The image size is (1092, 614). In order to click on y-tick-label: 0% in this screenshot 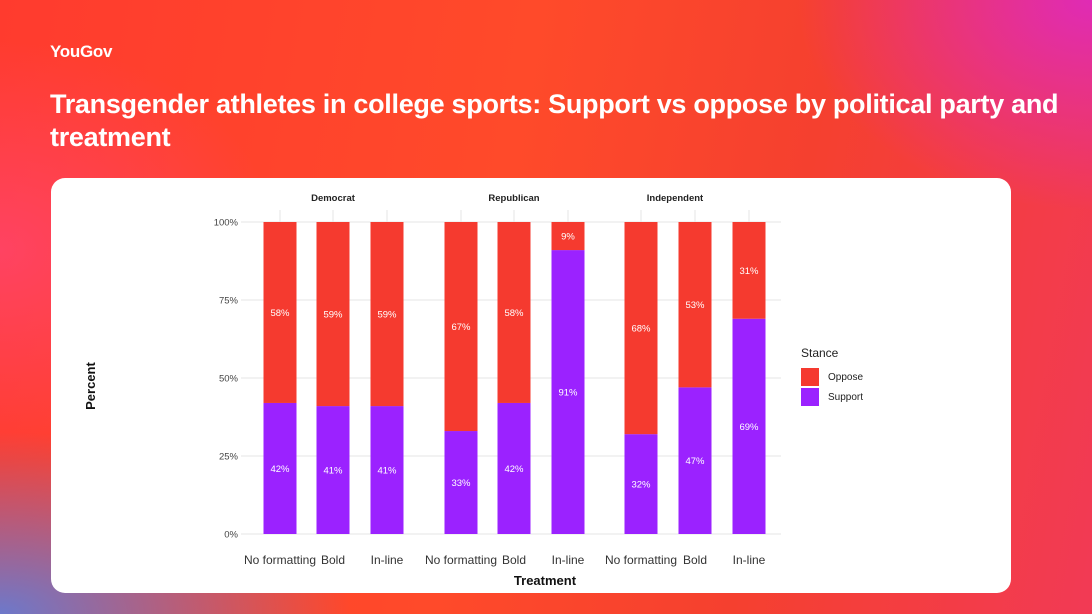, I will do `click(231, 535)`.